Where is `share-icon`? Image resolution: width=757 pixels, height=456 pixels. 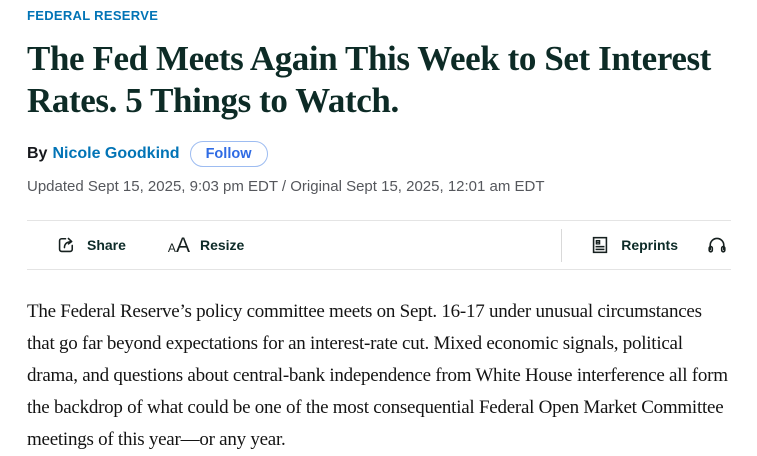
share-icon is located at coordinates (66, 245).